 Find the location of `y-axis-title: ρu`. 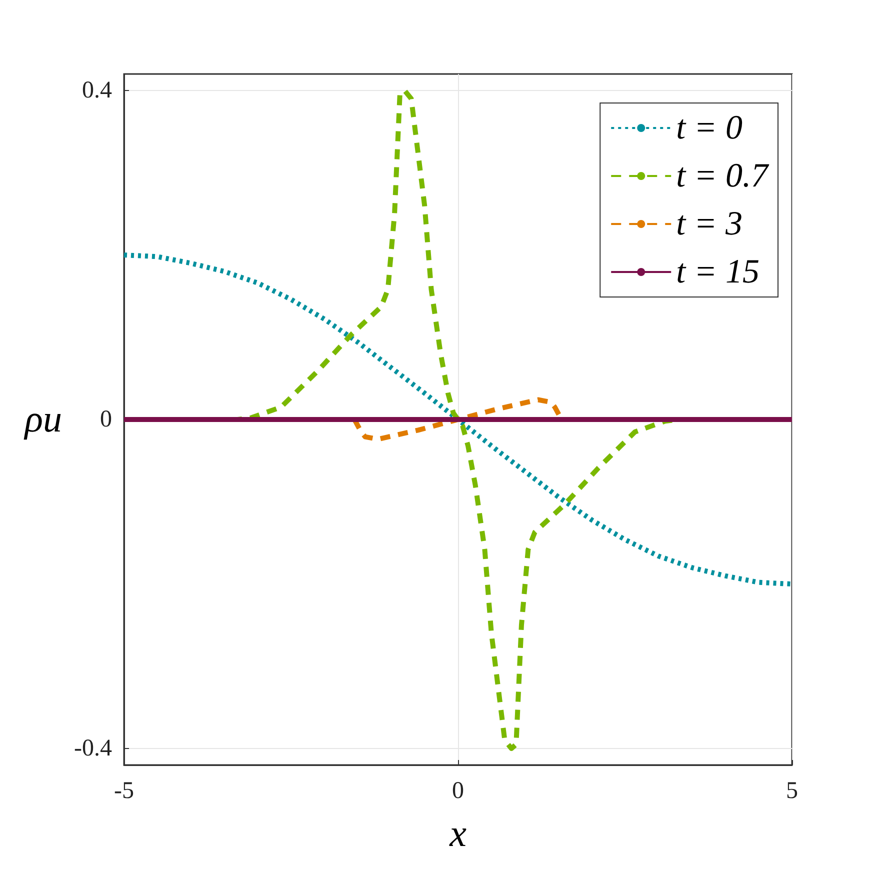

y-axis-title: ρu is located at coordinates (43, 419).